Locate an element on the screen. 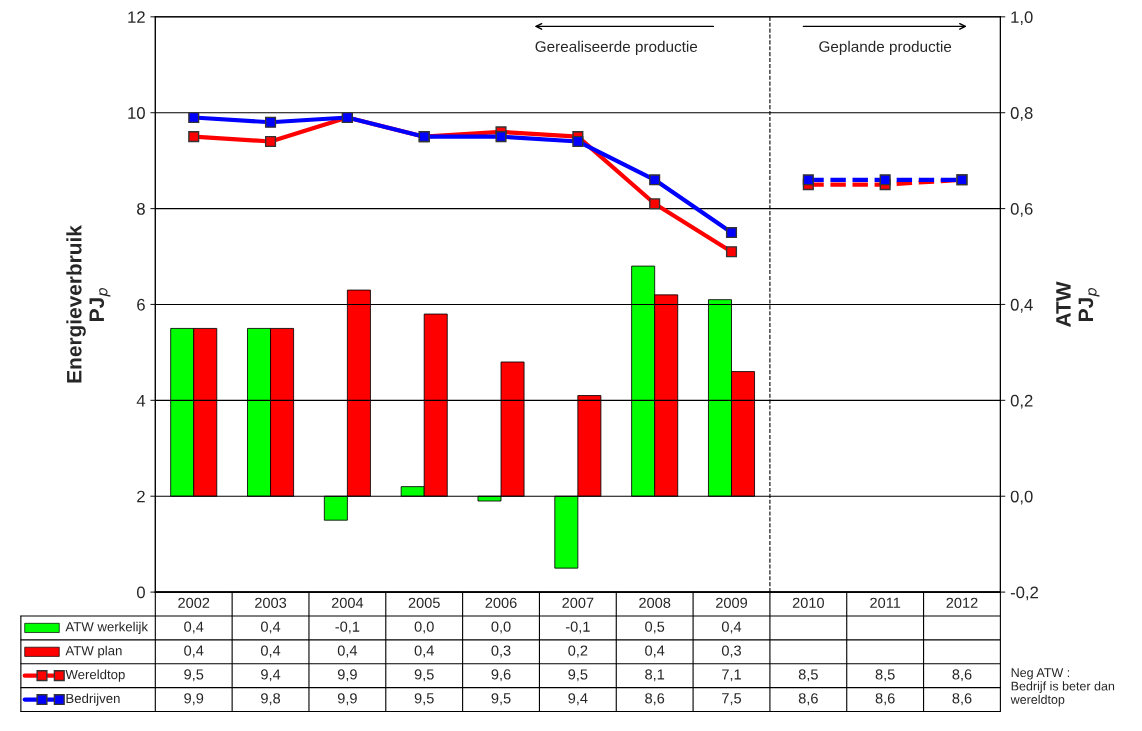 Image resolution: width=1142 pixels, height=731 pixels. x-tick-label: 2010 is located at coordinates (808, 602).